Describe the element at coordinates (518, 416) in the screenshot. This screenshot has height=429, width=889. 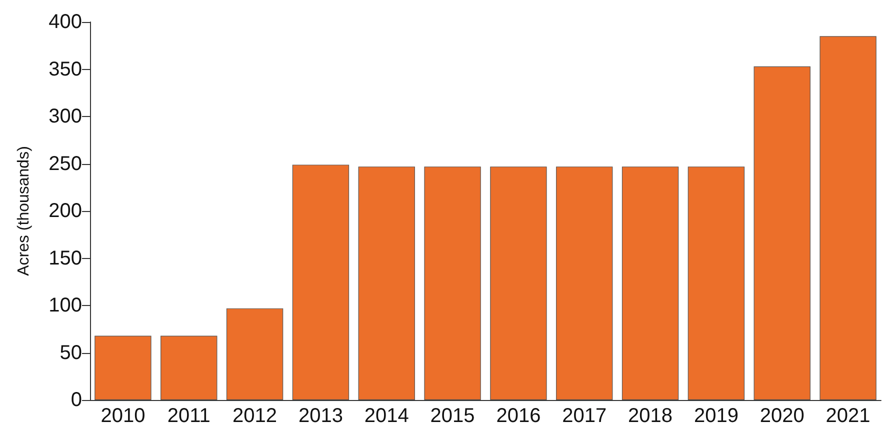
I see `x-tick-label: 2016` at that location.